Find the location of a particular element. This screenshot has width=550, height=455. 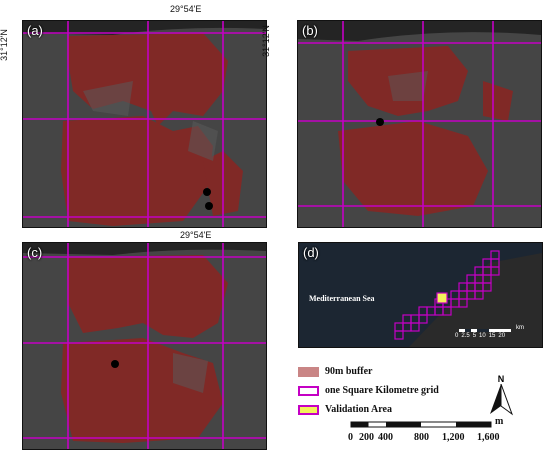

legend-item-validation: Validation Area is located at coordinates (368, 409).